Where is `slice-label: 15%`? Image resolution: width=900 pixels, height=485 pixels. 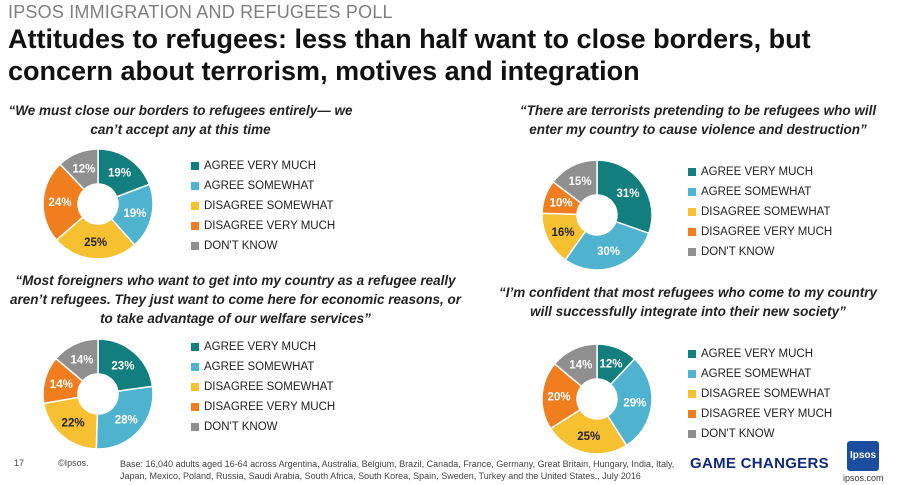
slice-label: 15% is located at coordinates (580, 182).